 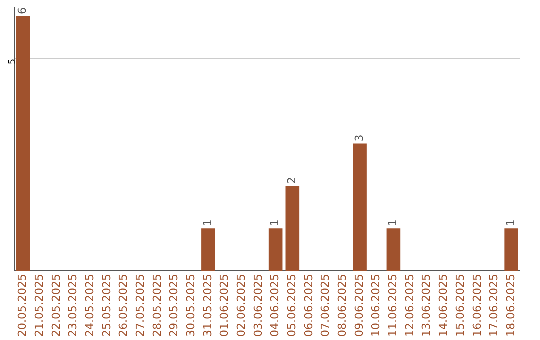 What do you see at coordinates (207, 306) in the screenshot?
I see `x-tick-label: 31.05.2025` at bounding box center [207, 306].